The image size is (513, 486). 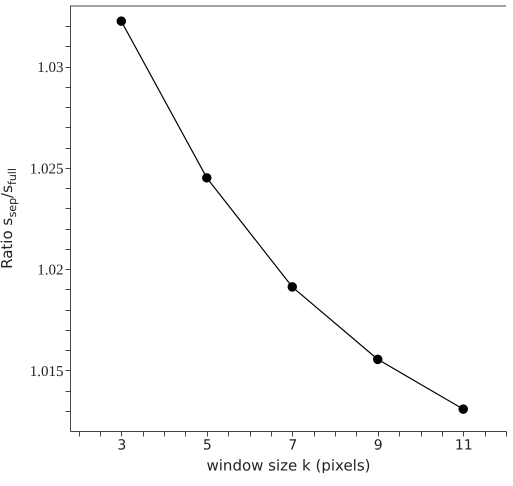 I want to click on x-tick-label: 5, so click(x=207, y=446).